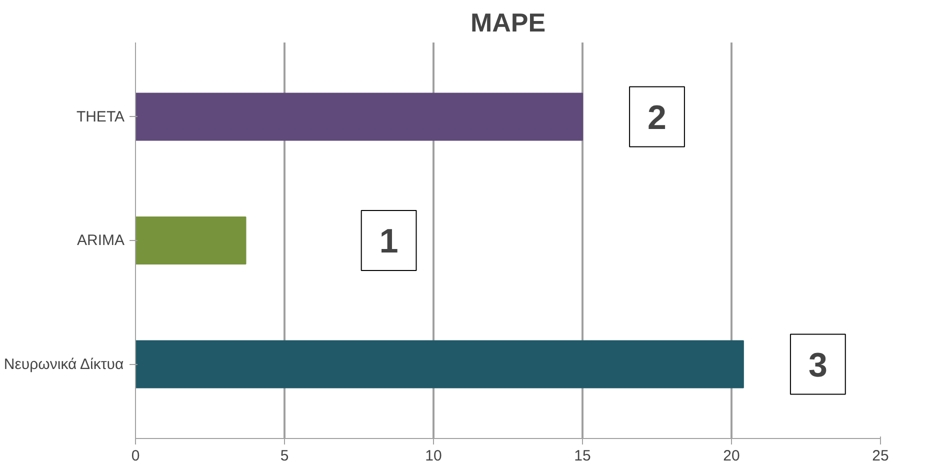 This screenshot has width=949, height=476. I want to click on annotation: 1, so click(388, 241).